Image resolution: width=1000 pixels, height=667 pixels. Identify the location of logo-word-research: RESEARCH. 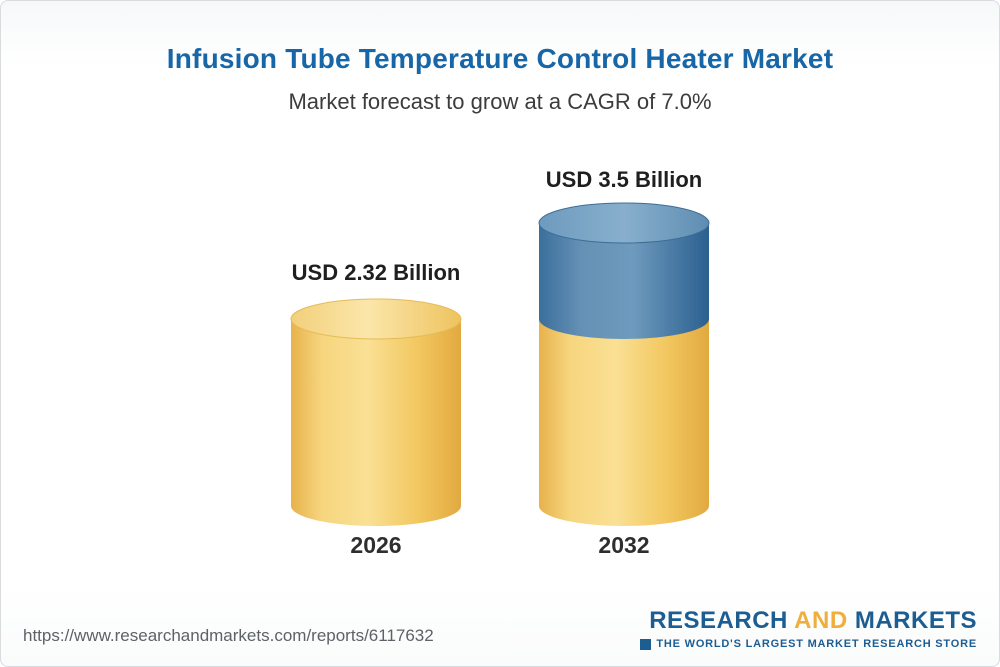
(718, 620).